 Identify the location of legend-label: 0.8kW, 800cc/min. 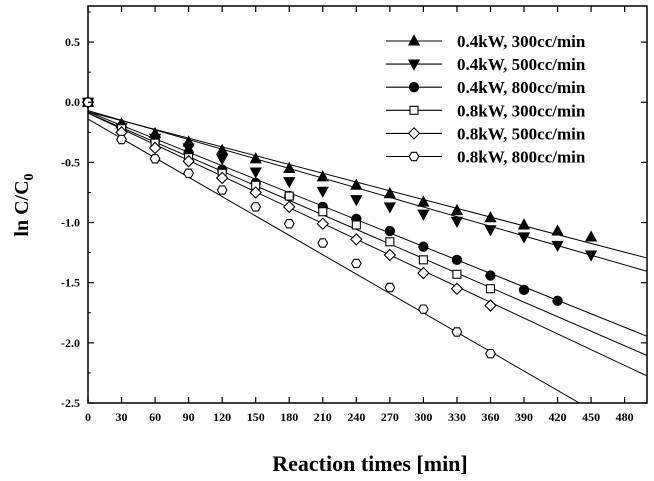
(521, 157).